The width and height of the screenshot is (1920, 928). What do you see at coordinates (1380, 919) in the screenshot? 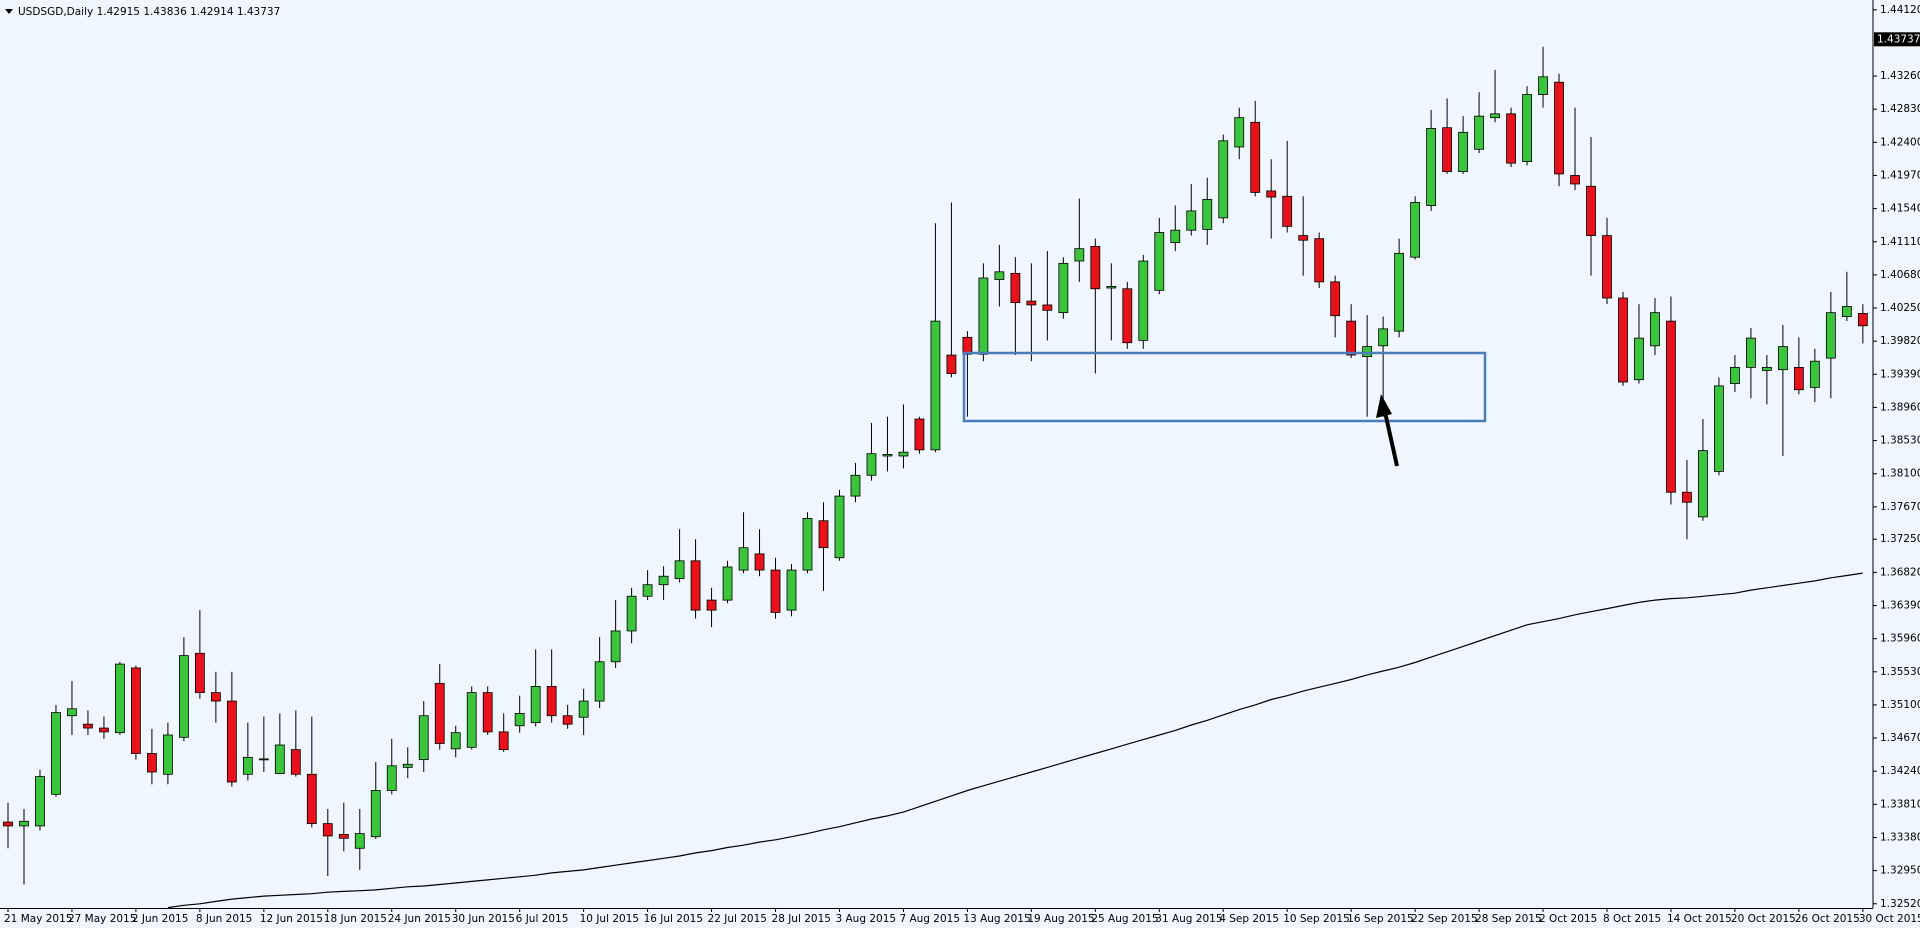
I see `x-tick-label: 16 Sep 2015` at bounding box center [1380, 919].